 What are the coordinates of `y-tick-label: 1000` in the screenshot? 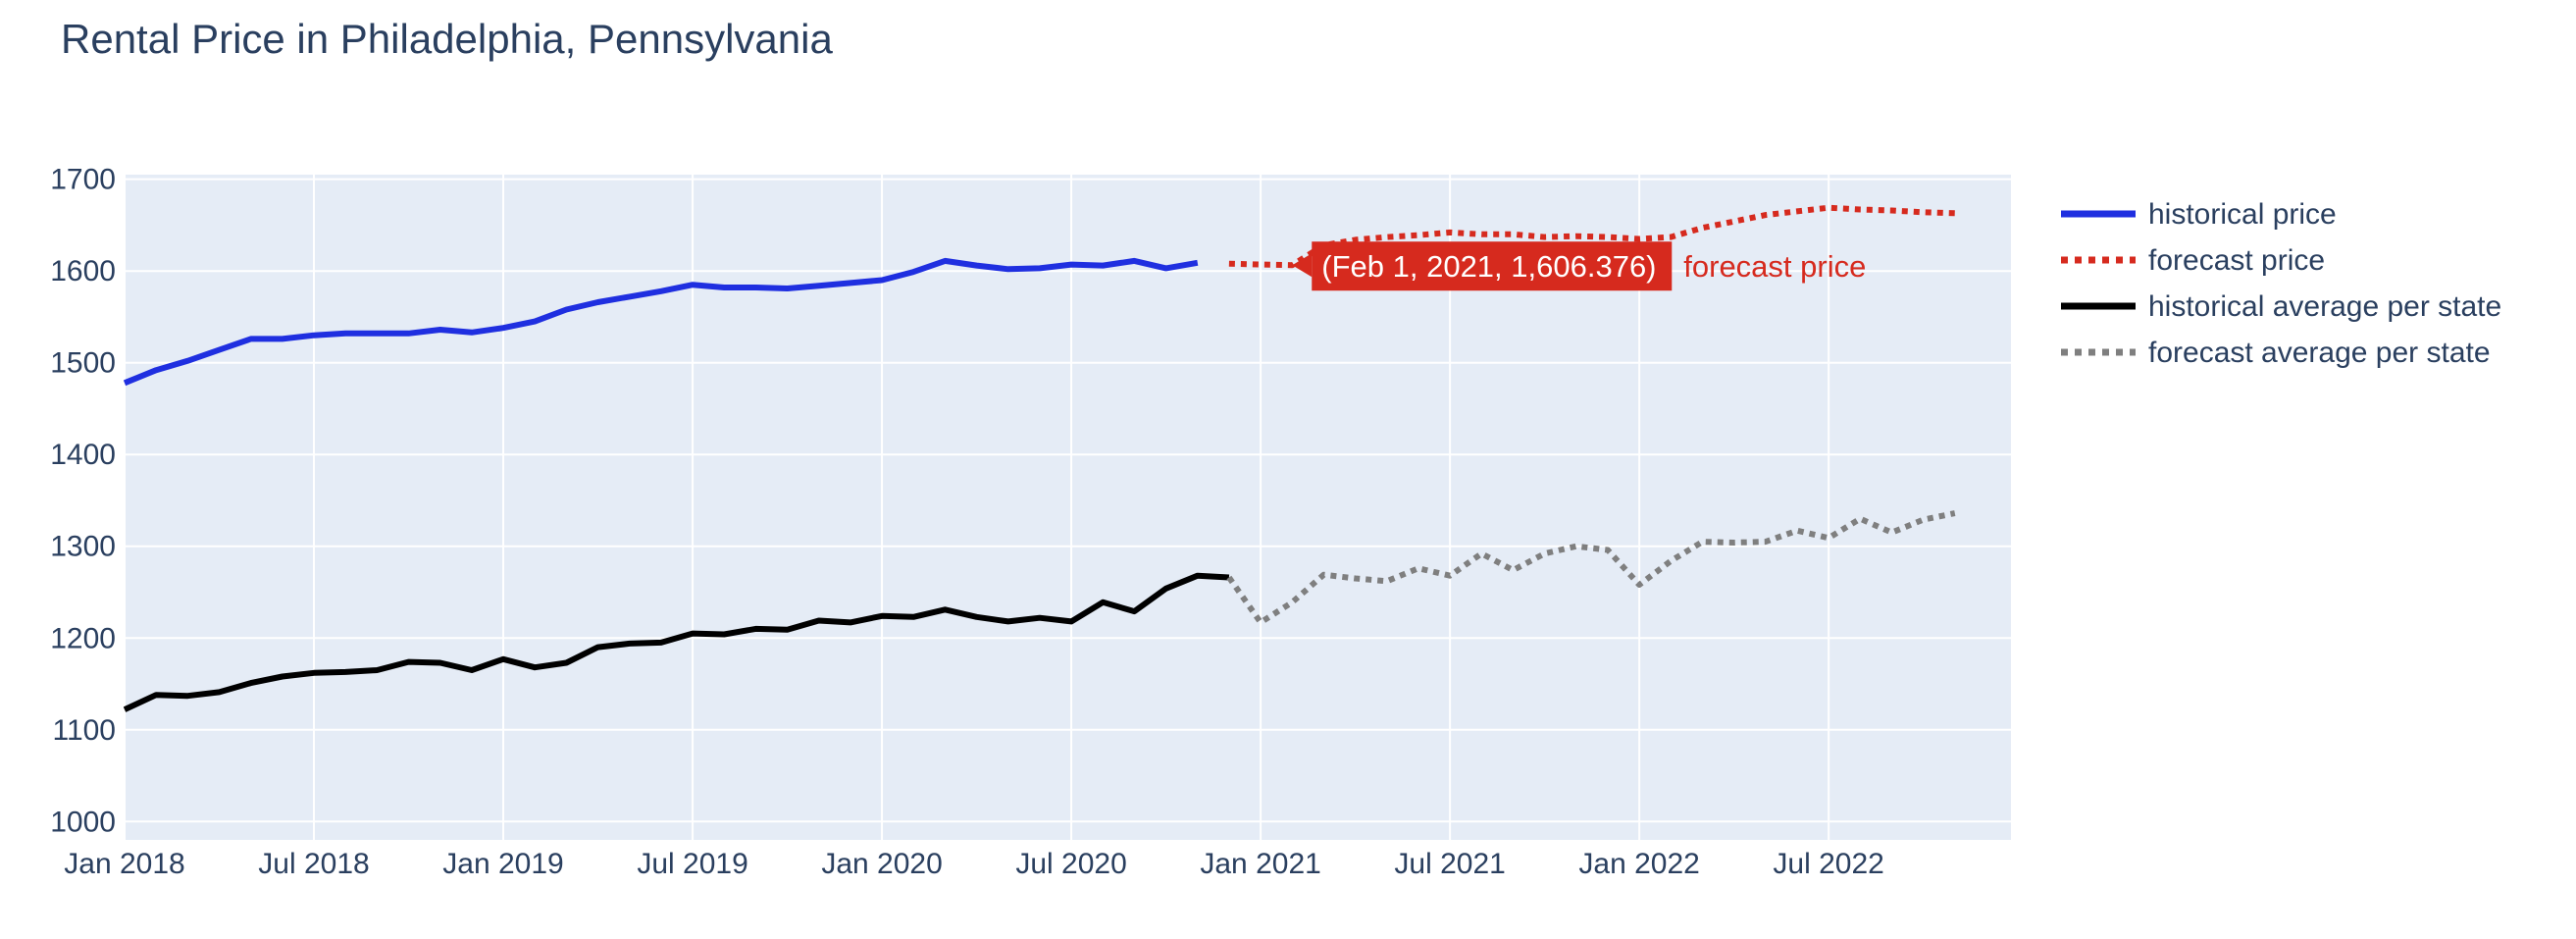 It's located at (83, 822).